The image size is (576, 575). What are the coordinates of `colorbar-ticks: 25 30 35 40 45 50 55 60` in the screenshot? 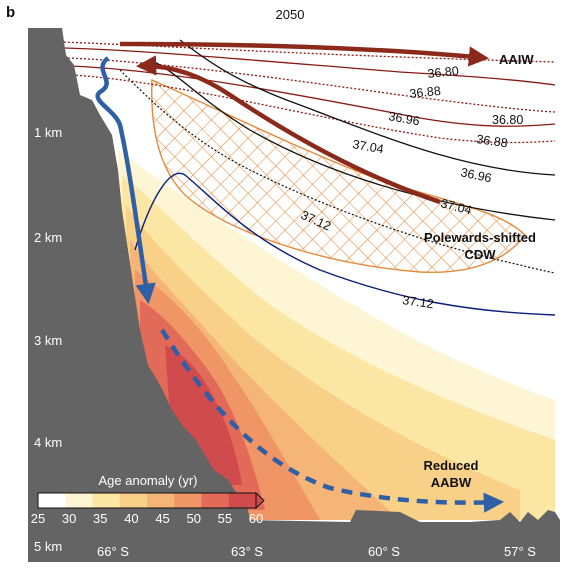 It's located at (147, 518).